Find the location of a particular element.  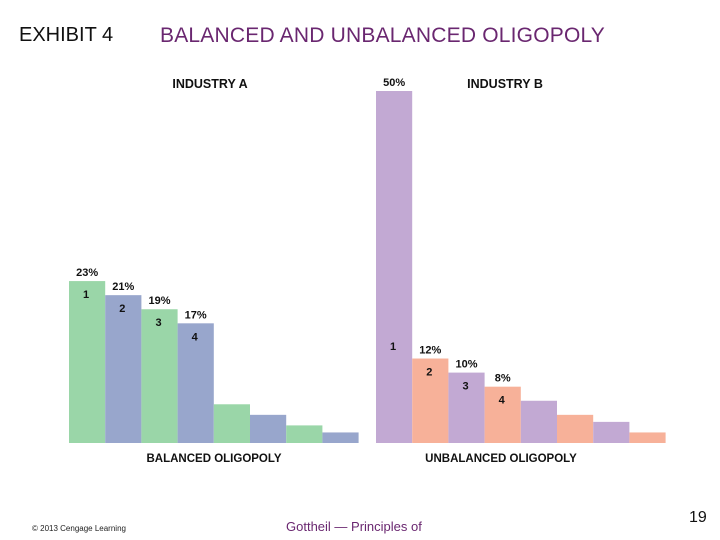

industry-a-firm-label: 3 is located at coordinates (158, 323).